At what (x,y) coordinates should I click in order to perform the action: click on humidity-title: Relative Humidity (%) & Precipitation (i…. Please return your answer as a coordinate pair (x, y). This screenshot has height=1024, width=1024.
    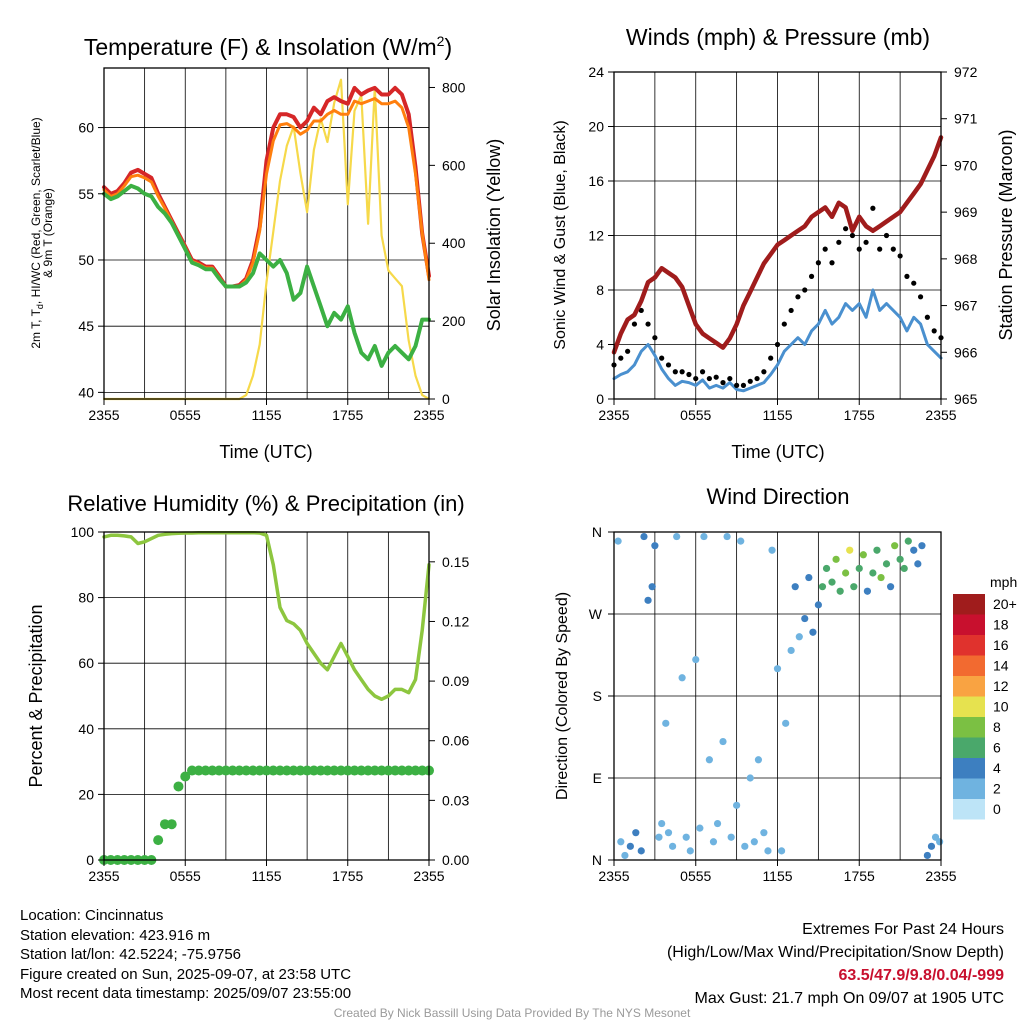
    Looking at the image, I should click on (265, 503).